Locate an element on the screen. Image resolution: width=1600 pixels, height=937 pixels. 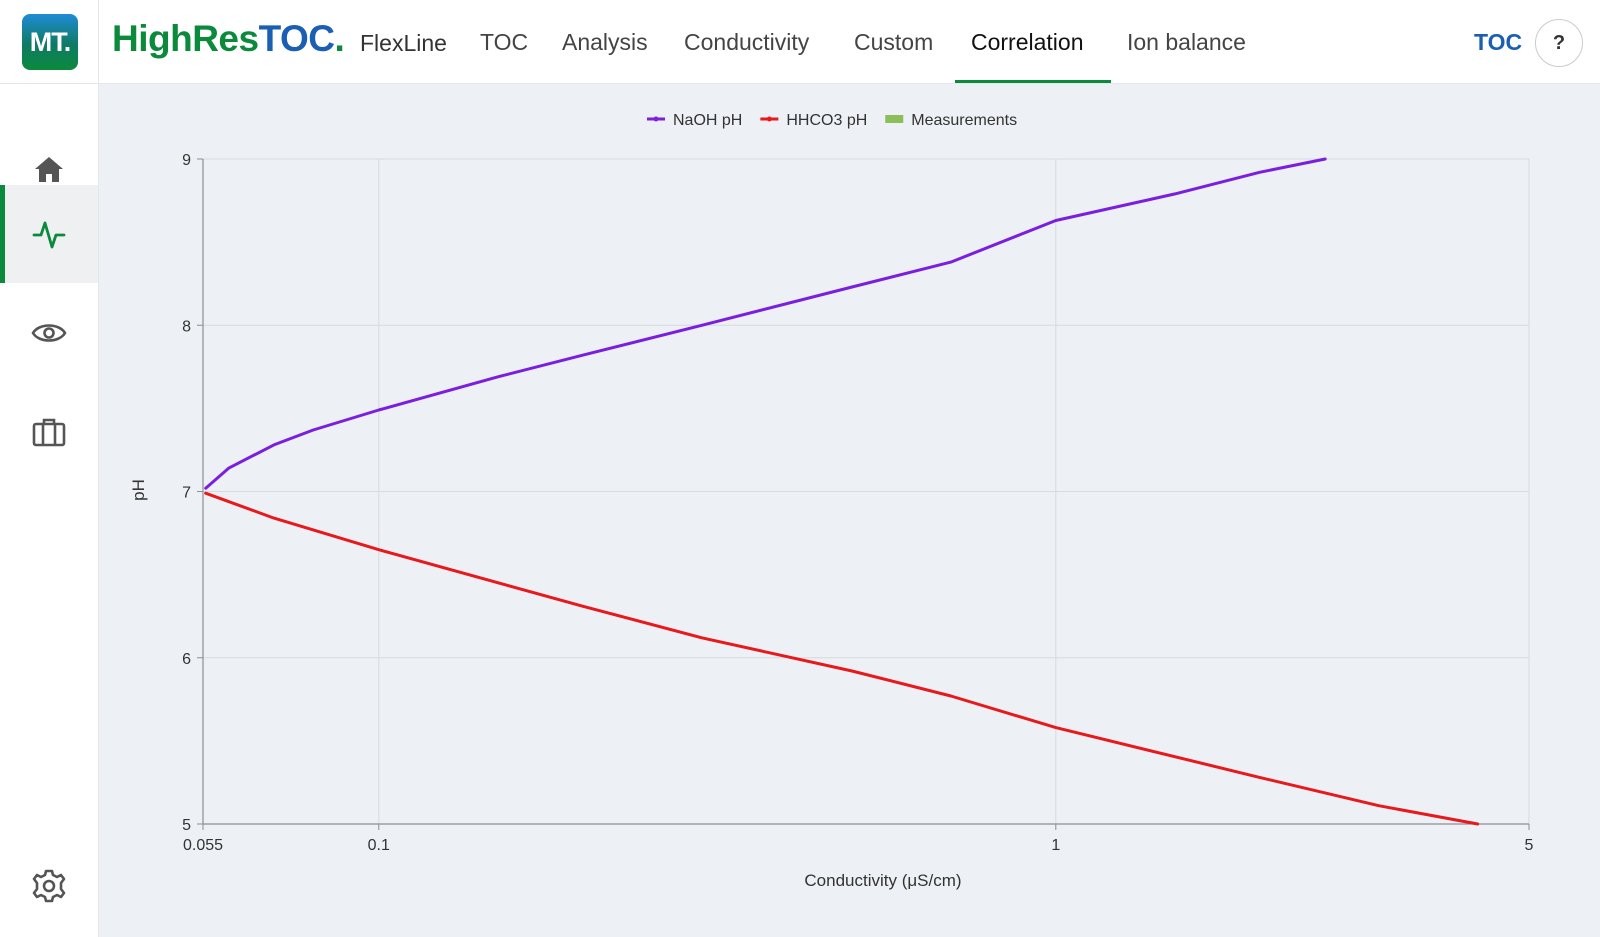
active-tab-indicator is located at coordinates (1033, 81).